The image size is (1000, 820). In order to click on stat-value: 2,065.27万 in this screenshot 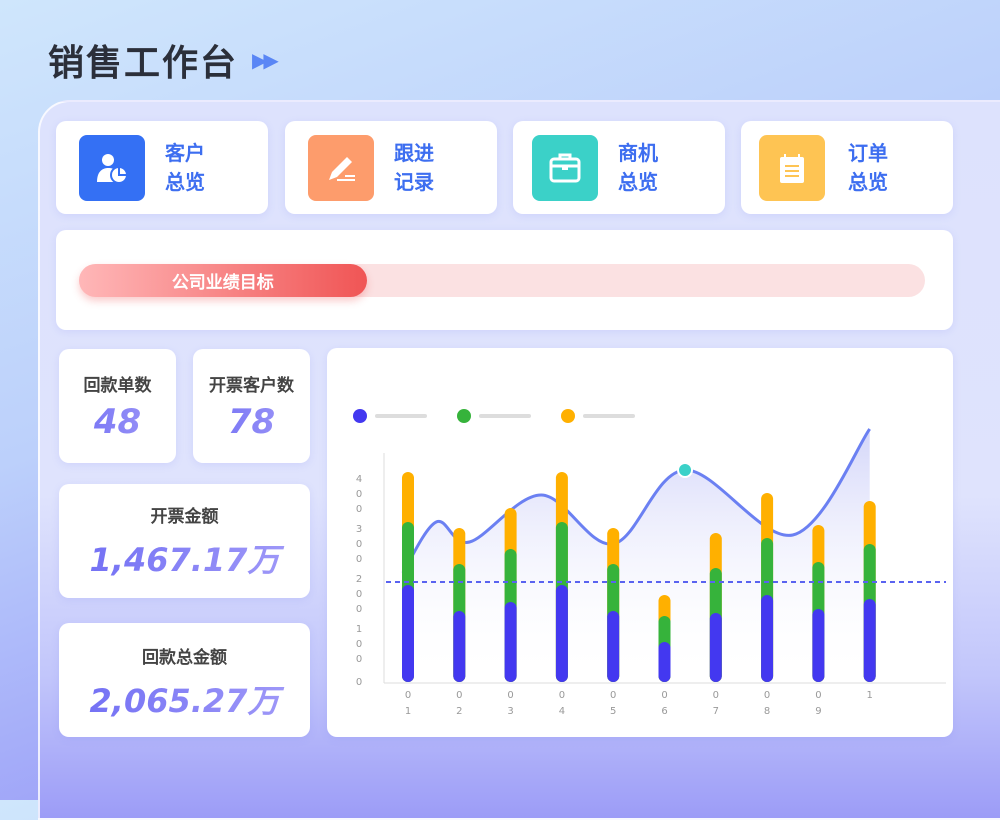, I will do `click(184, 699)`.